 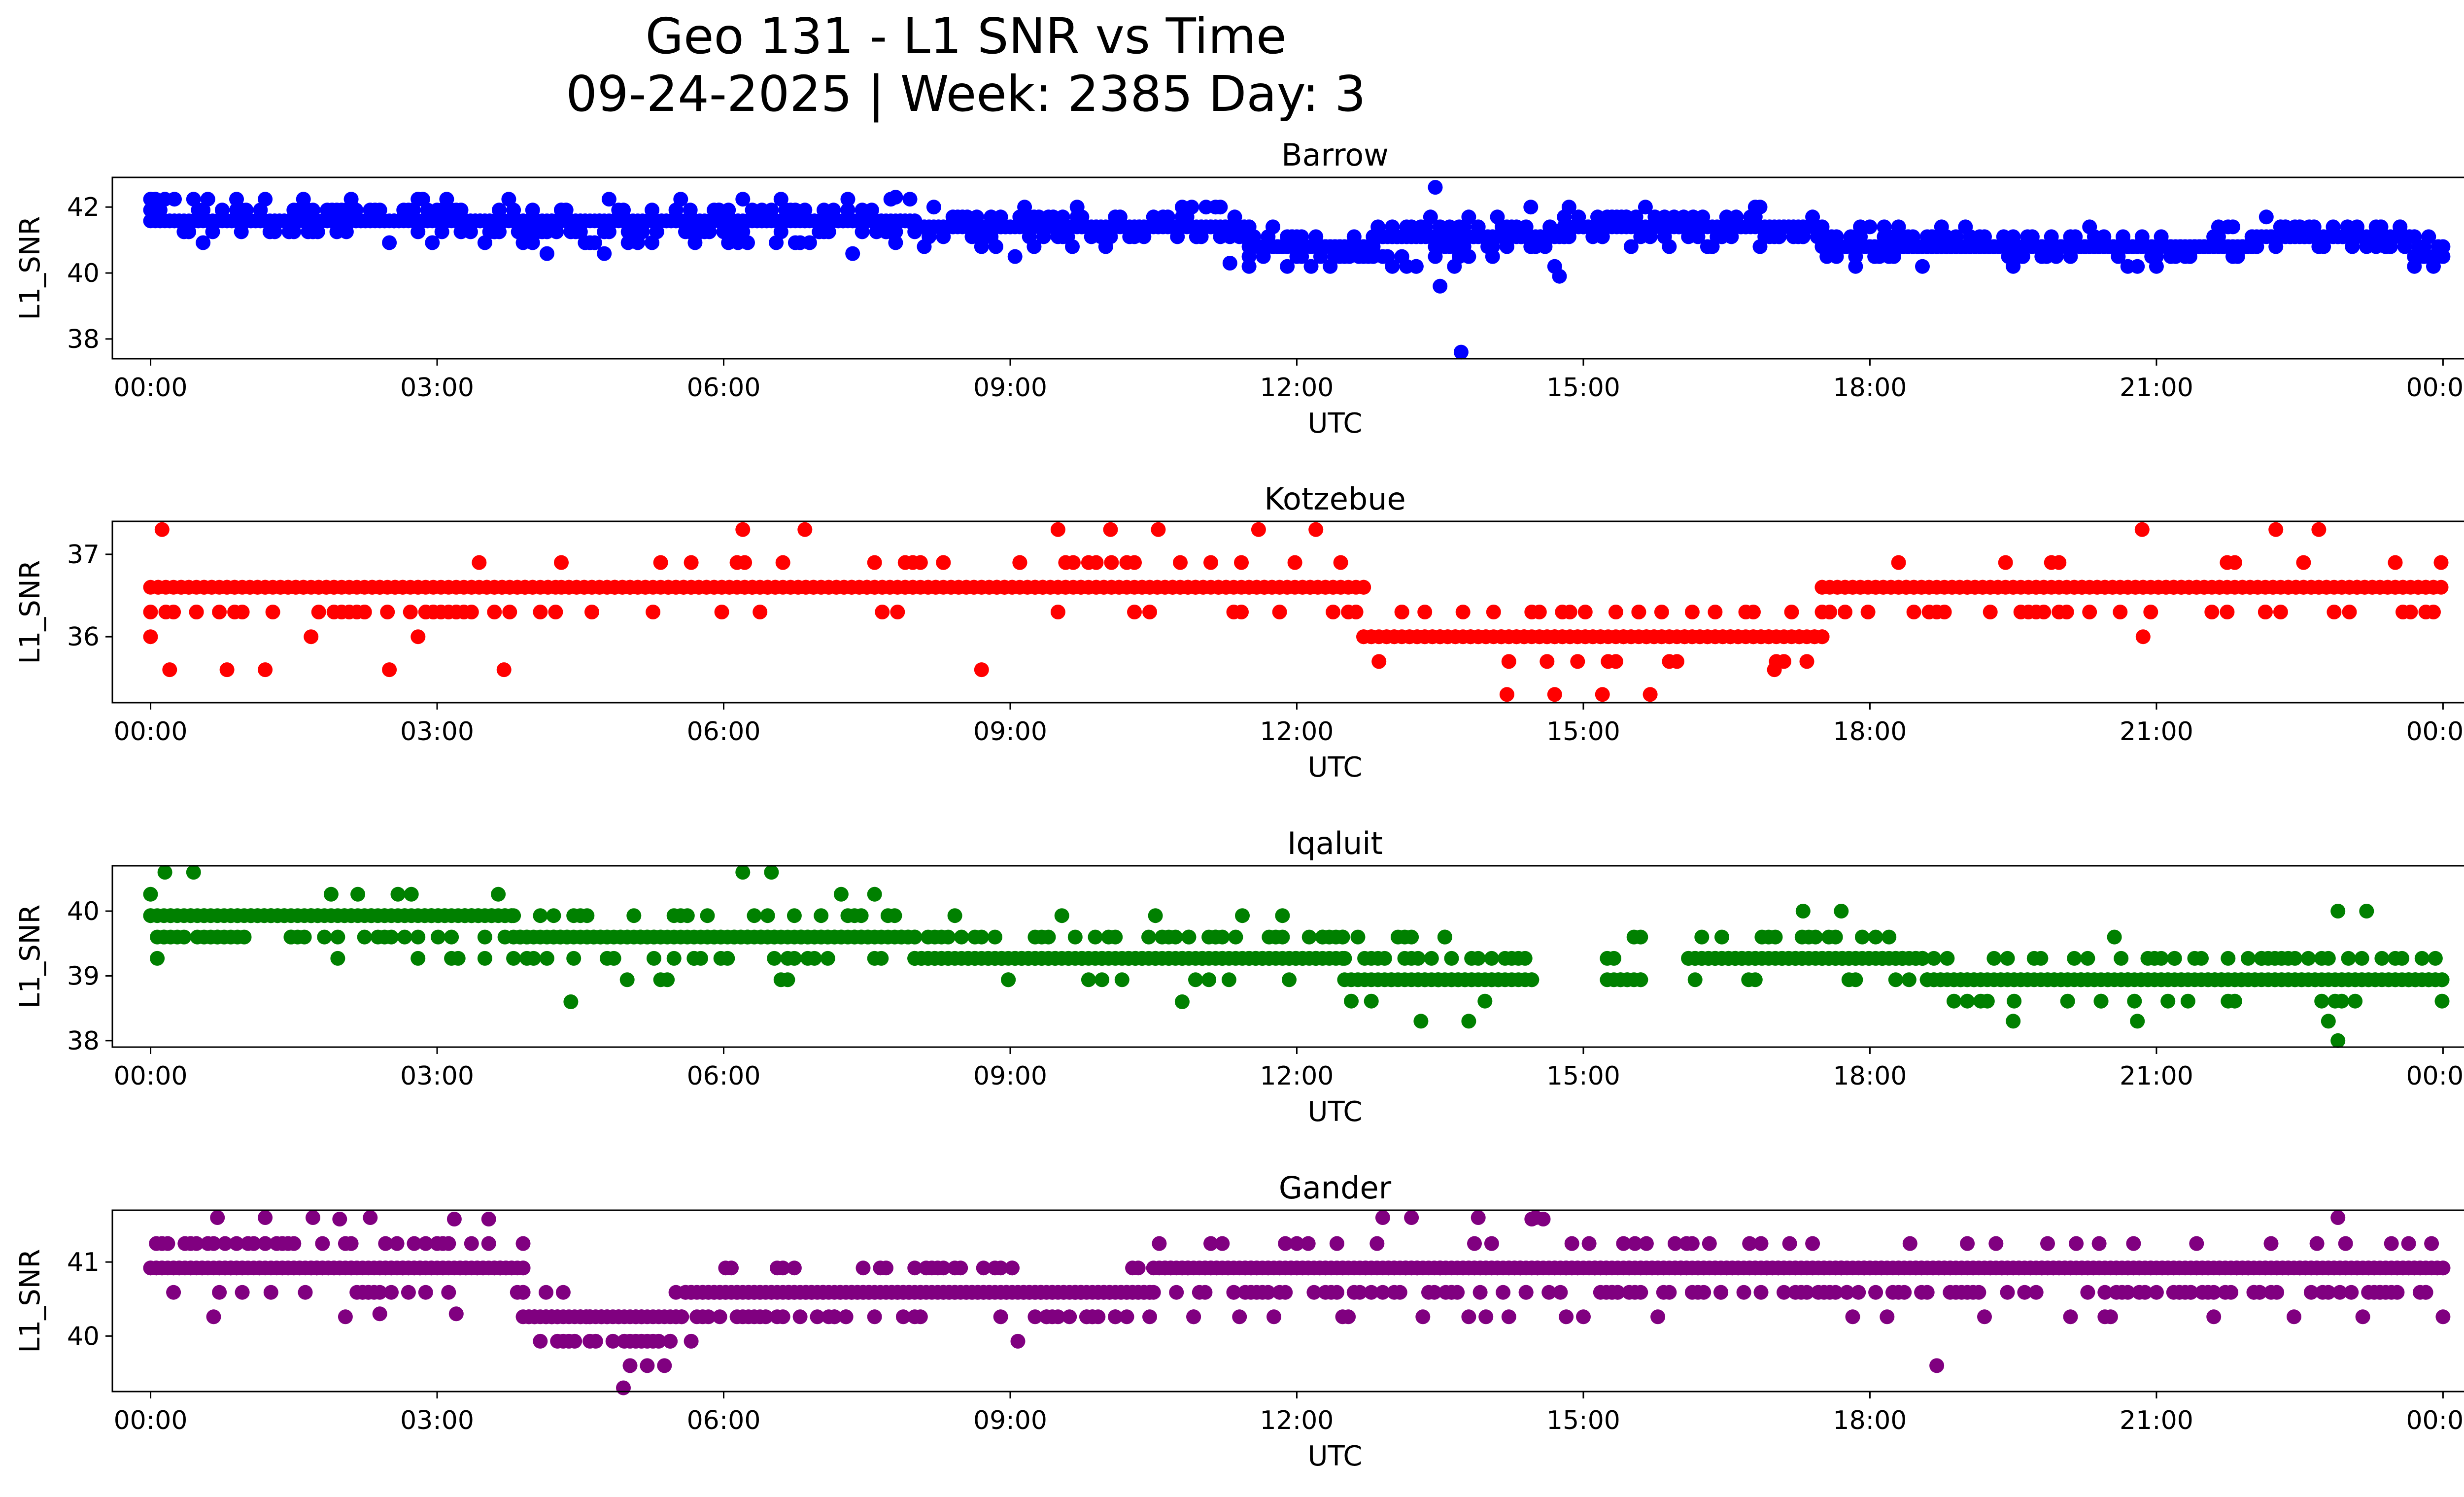 I want to click on y-tick-label: 38, so click(x=83, y=339).